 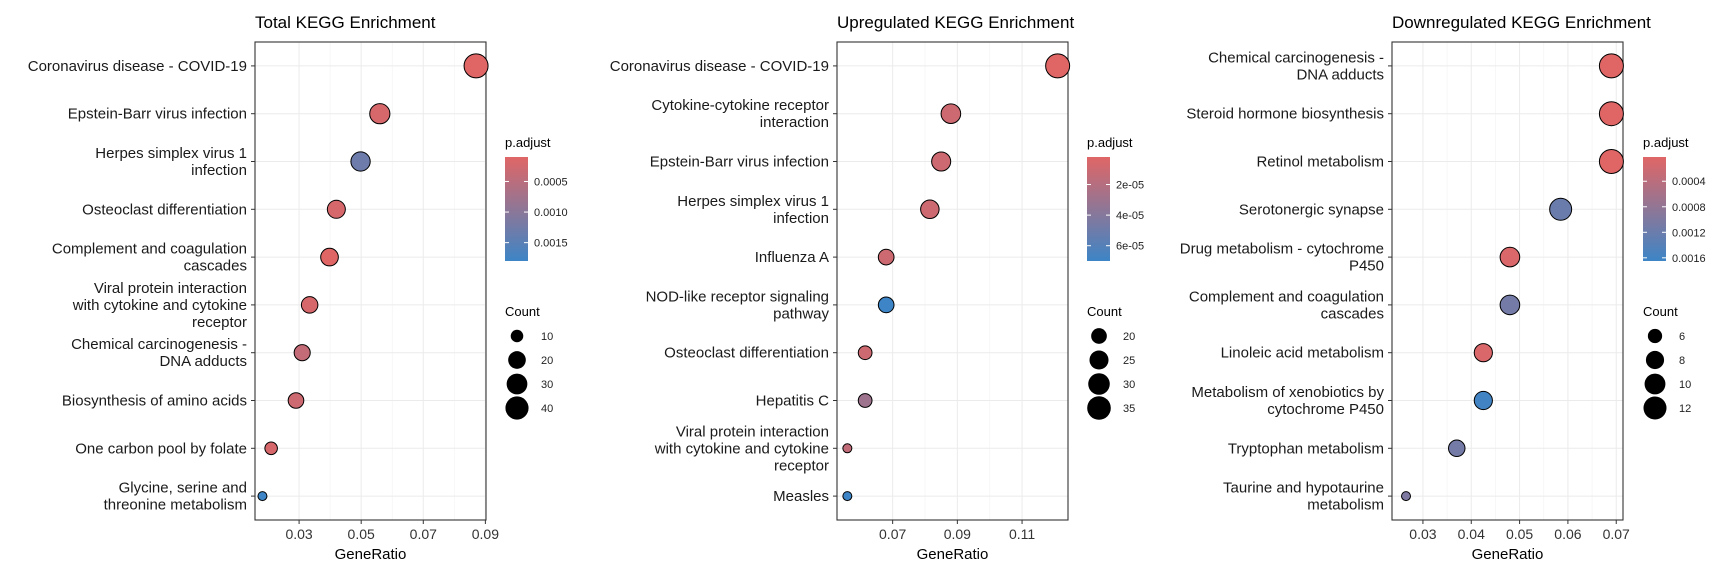 I want to click on color-legend-label: 6e-05, so click(x=1130, y=247).